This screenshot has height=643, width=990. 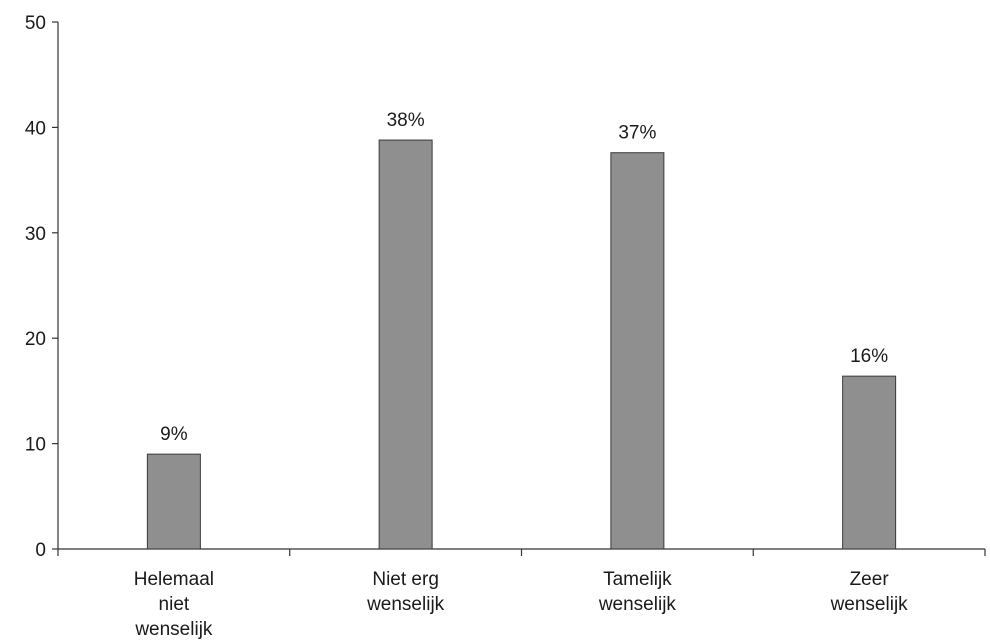 I want to click on y-tick-label: 30, so click(x=35, y=234).